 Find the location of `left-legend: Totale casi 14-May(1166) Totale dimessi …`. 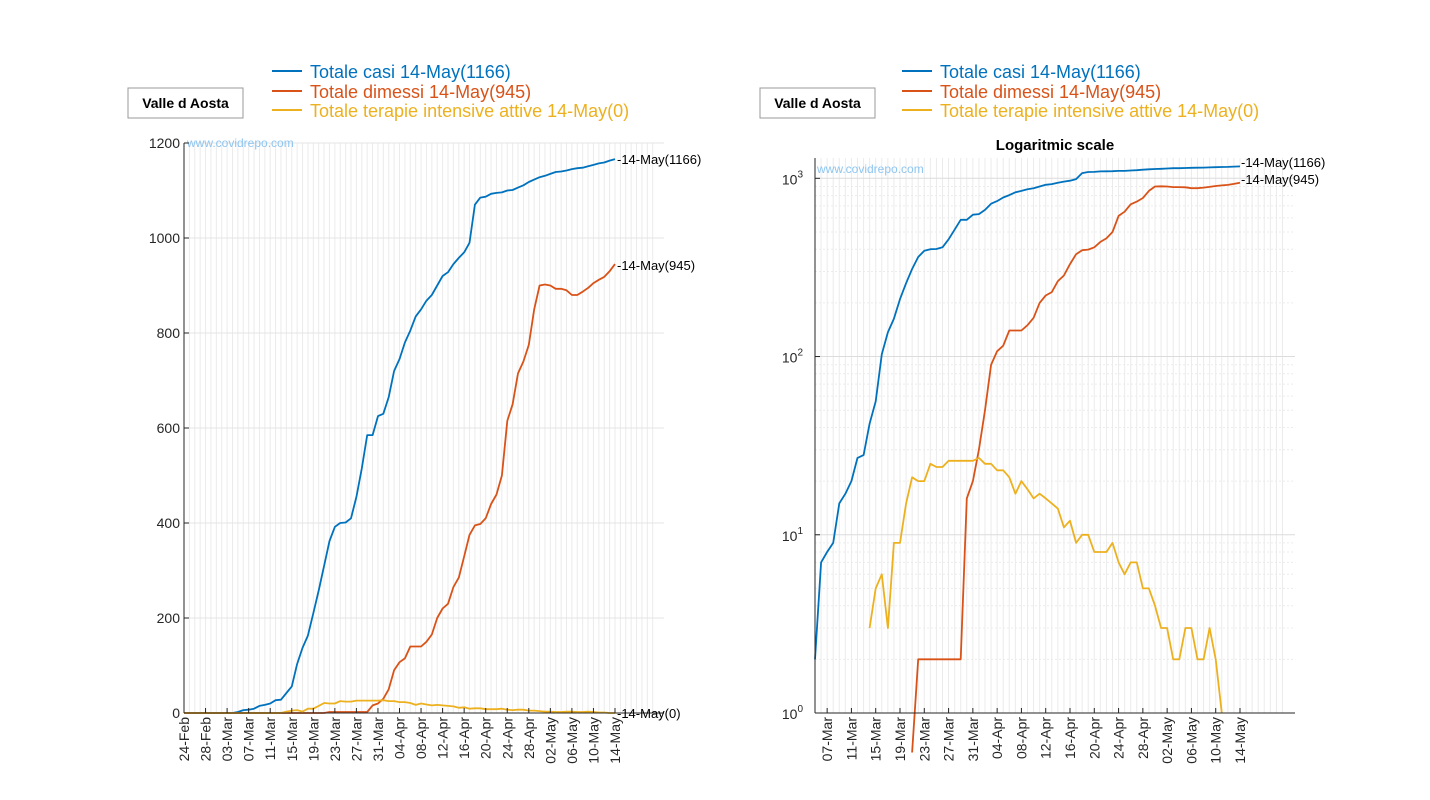

left-legend: Totale casi 14-May(1166) Totale dimessi … is located at coordinates (450, 91).